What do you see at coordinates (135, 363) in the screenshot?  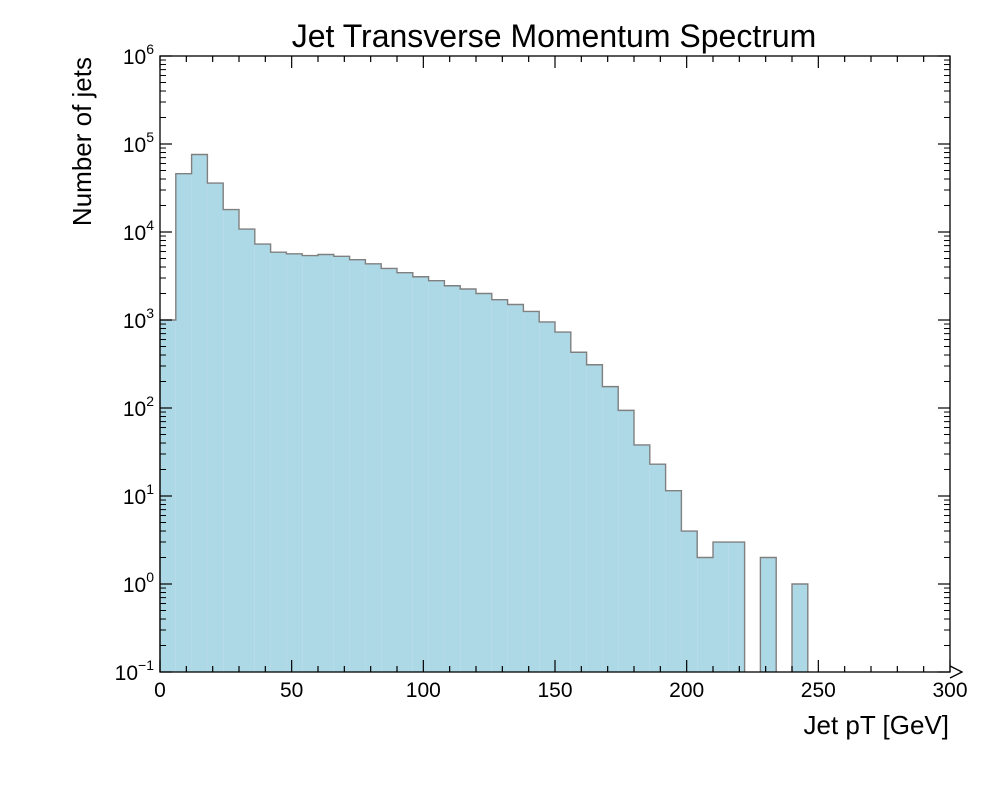 I see `y-tick-labels: 10⁻¹ 10⁰ 10¹ 10² 10³ 10⁴ 10⁵ 10⁶` at bounding box center [135, 363].